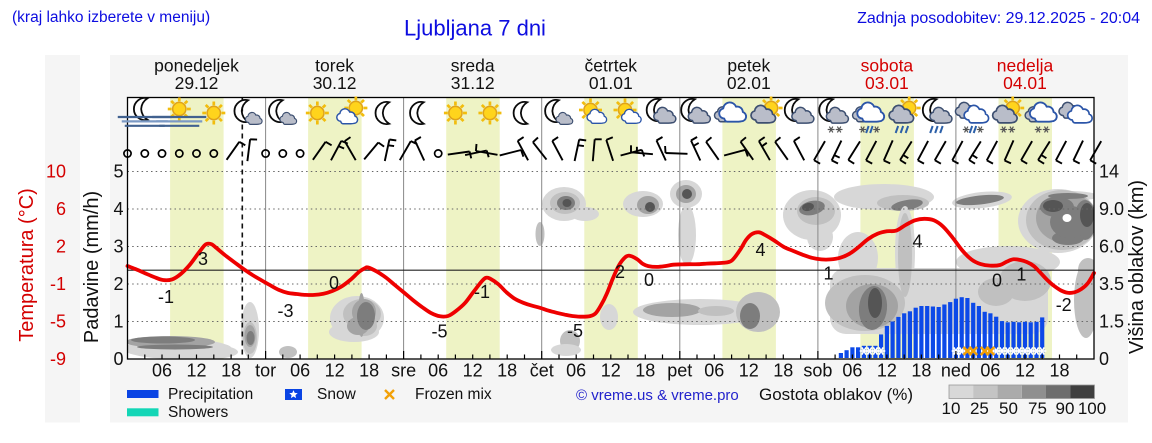 The image size is (1152, 443). What do you see at coordinates (285, 311) in the screenshot?
I see `svg-text: -3` at bounding box center [285, 311].